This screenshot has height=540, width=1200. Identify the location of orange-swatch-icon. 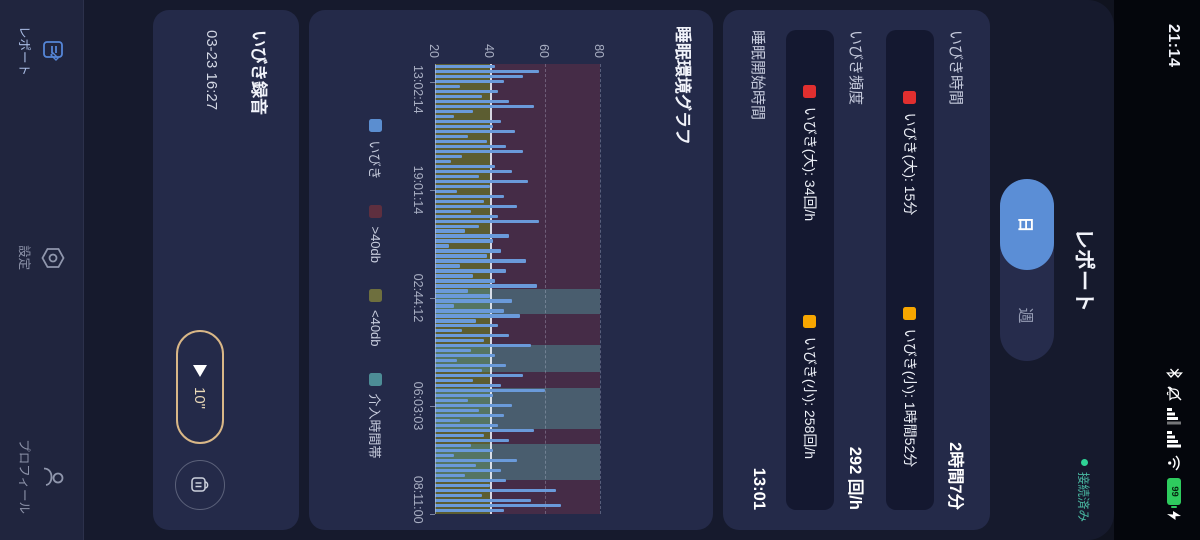
(910, 313).